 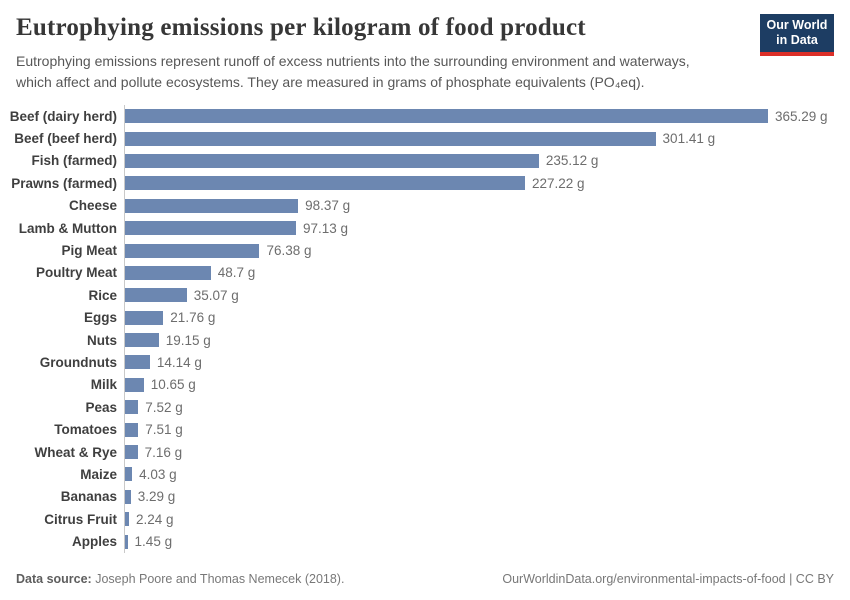 I want to click on bar-row: Prawns (farmed) 227.22 g, so click(x=425, y=183).